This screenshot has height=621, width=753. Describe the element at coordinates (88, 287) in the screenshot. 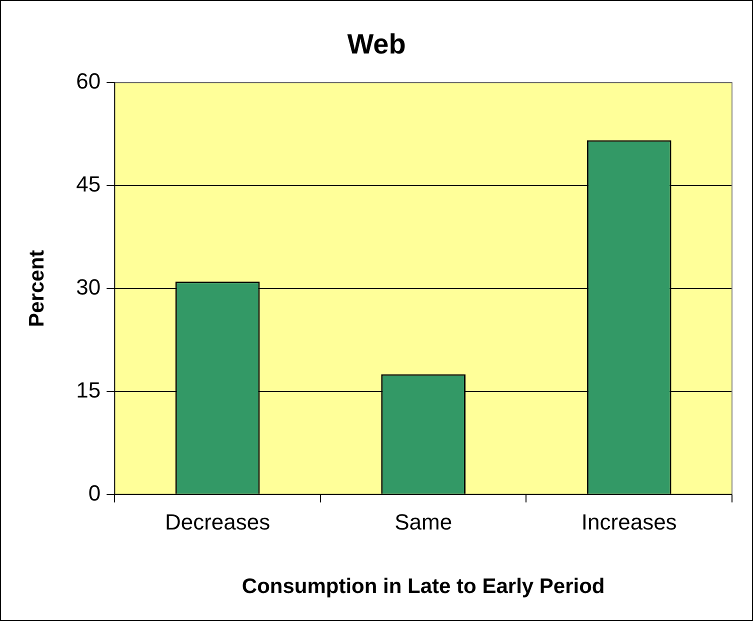

I see `y-tick-label: 30` at that location.